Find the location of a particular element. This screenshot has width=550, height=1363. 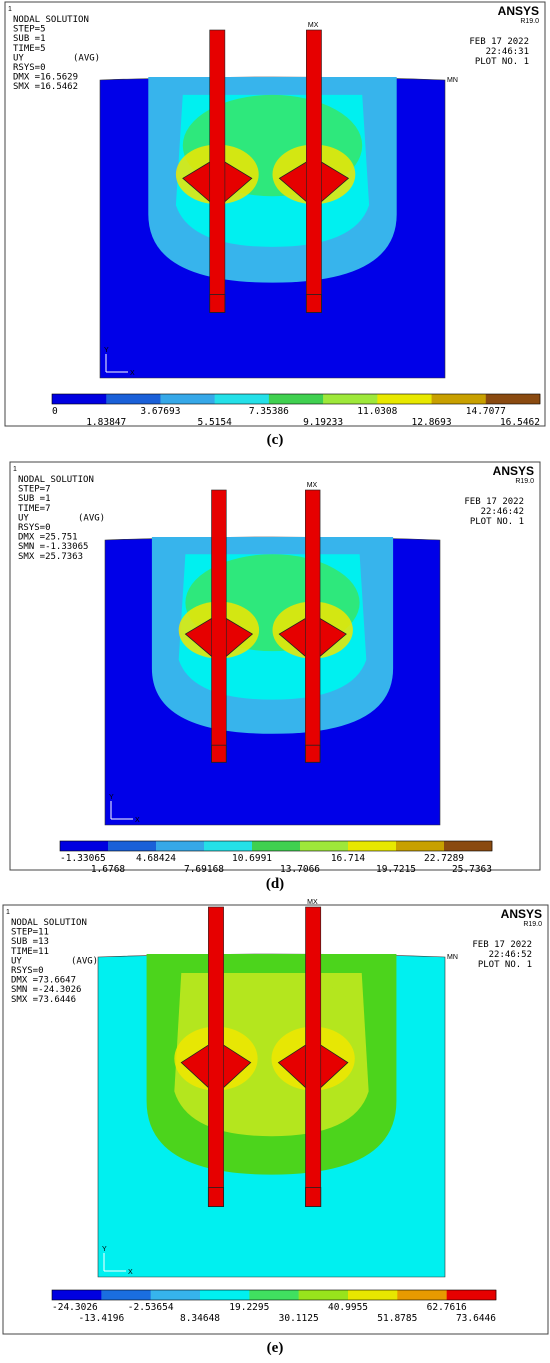

panel-label: (d) is located at coordinates (275, 884).